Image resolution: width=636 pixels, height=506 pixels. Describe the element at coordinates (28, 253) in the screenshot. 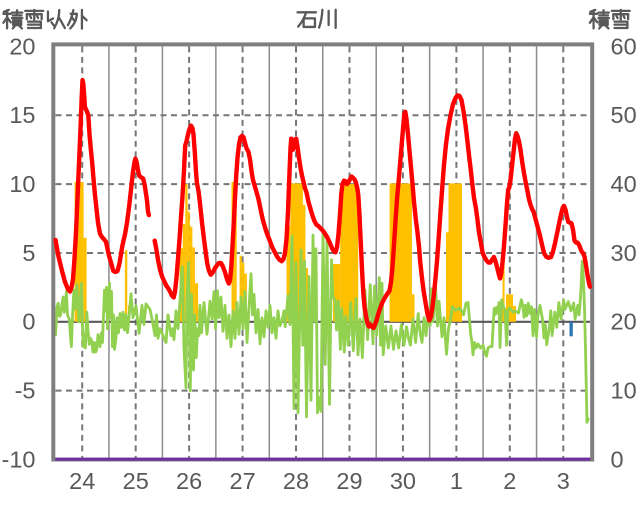

I see `svg-text: 5` at that location.